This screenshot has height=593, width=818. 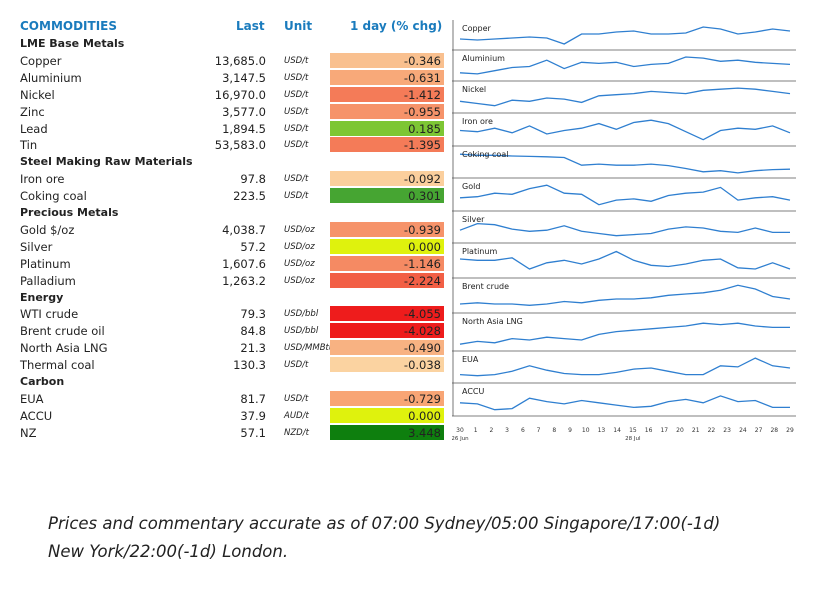 What do you see at coordinates (253, 398) in the screenshot?
I see `last-price: 81.7` at bounding box center [253, 398].